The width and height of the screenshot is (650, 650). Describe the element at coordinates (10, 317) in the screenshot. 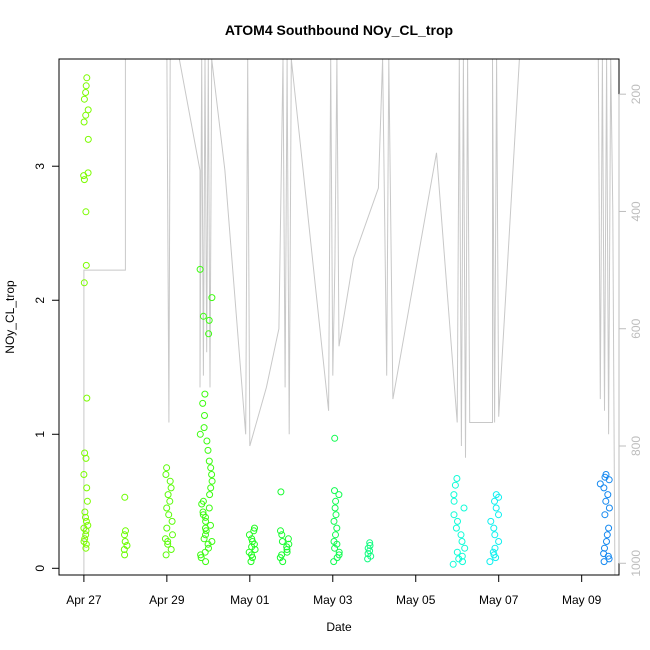

I see `y-axis-label: NOy_CL_trop` at that location.